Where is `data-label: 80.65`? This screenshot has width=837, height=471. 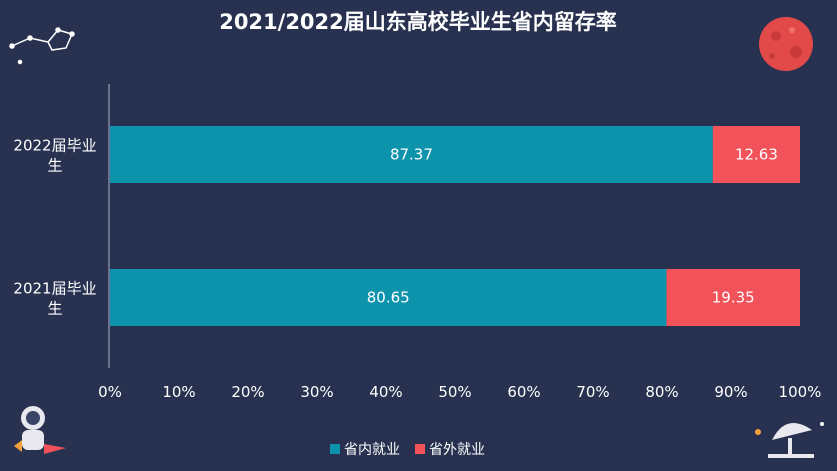
data-label: 80.65 is located at coordinates (388, 298).